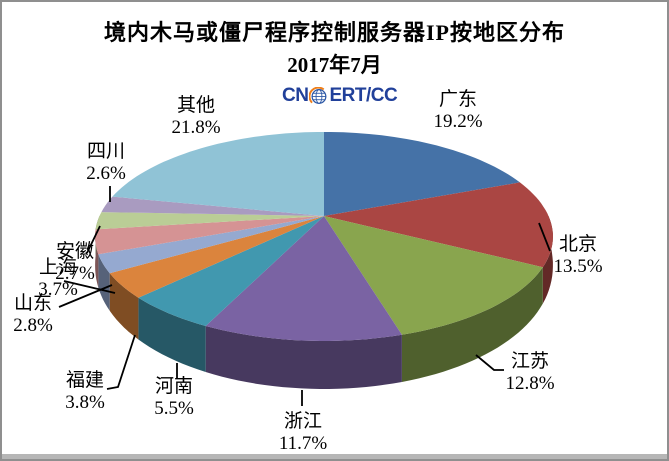 The height and width of the screenshot is (461, 669). What do you see at coordinates (58, 267) in the screenshot?
I see `pie-label-name: 上海` at bounding box center [58, 267].